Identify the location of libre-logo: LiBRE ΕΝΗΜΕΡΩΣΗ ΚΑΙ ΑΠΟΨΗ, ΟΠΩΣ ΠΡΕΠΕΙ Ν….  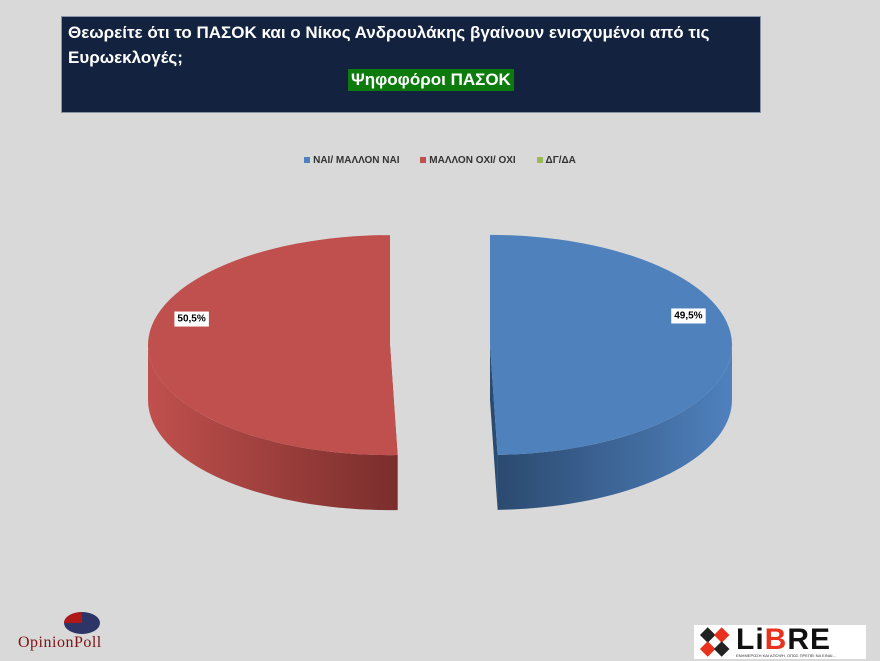
(780, 641).